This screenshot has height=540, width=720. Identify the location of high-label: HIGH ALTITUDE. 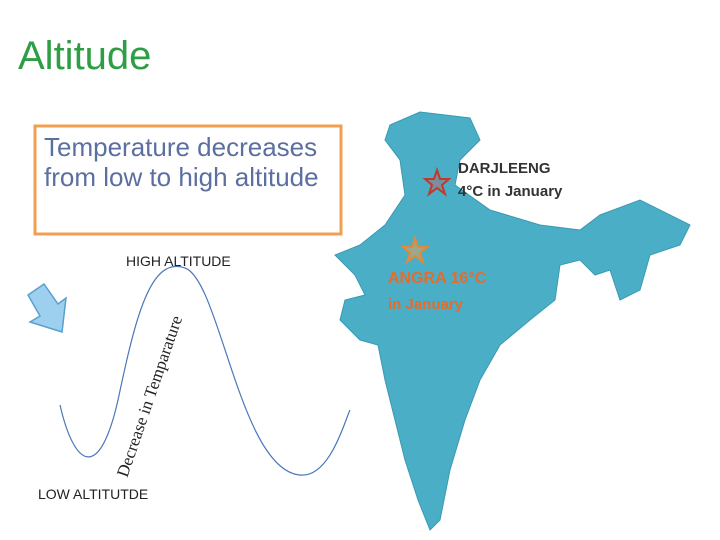
(178, 261).